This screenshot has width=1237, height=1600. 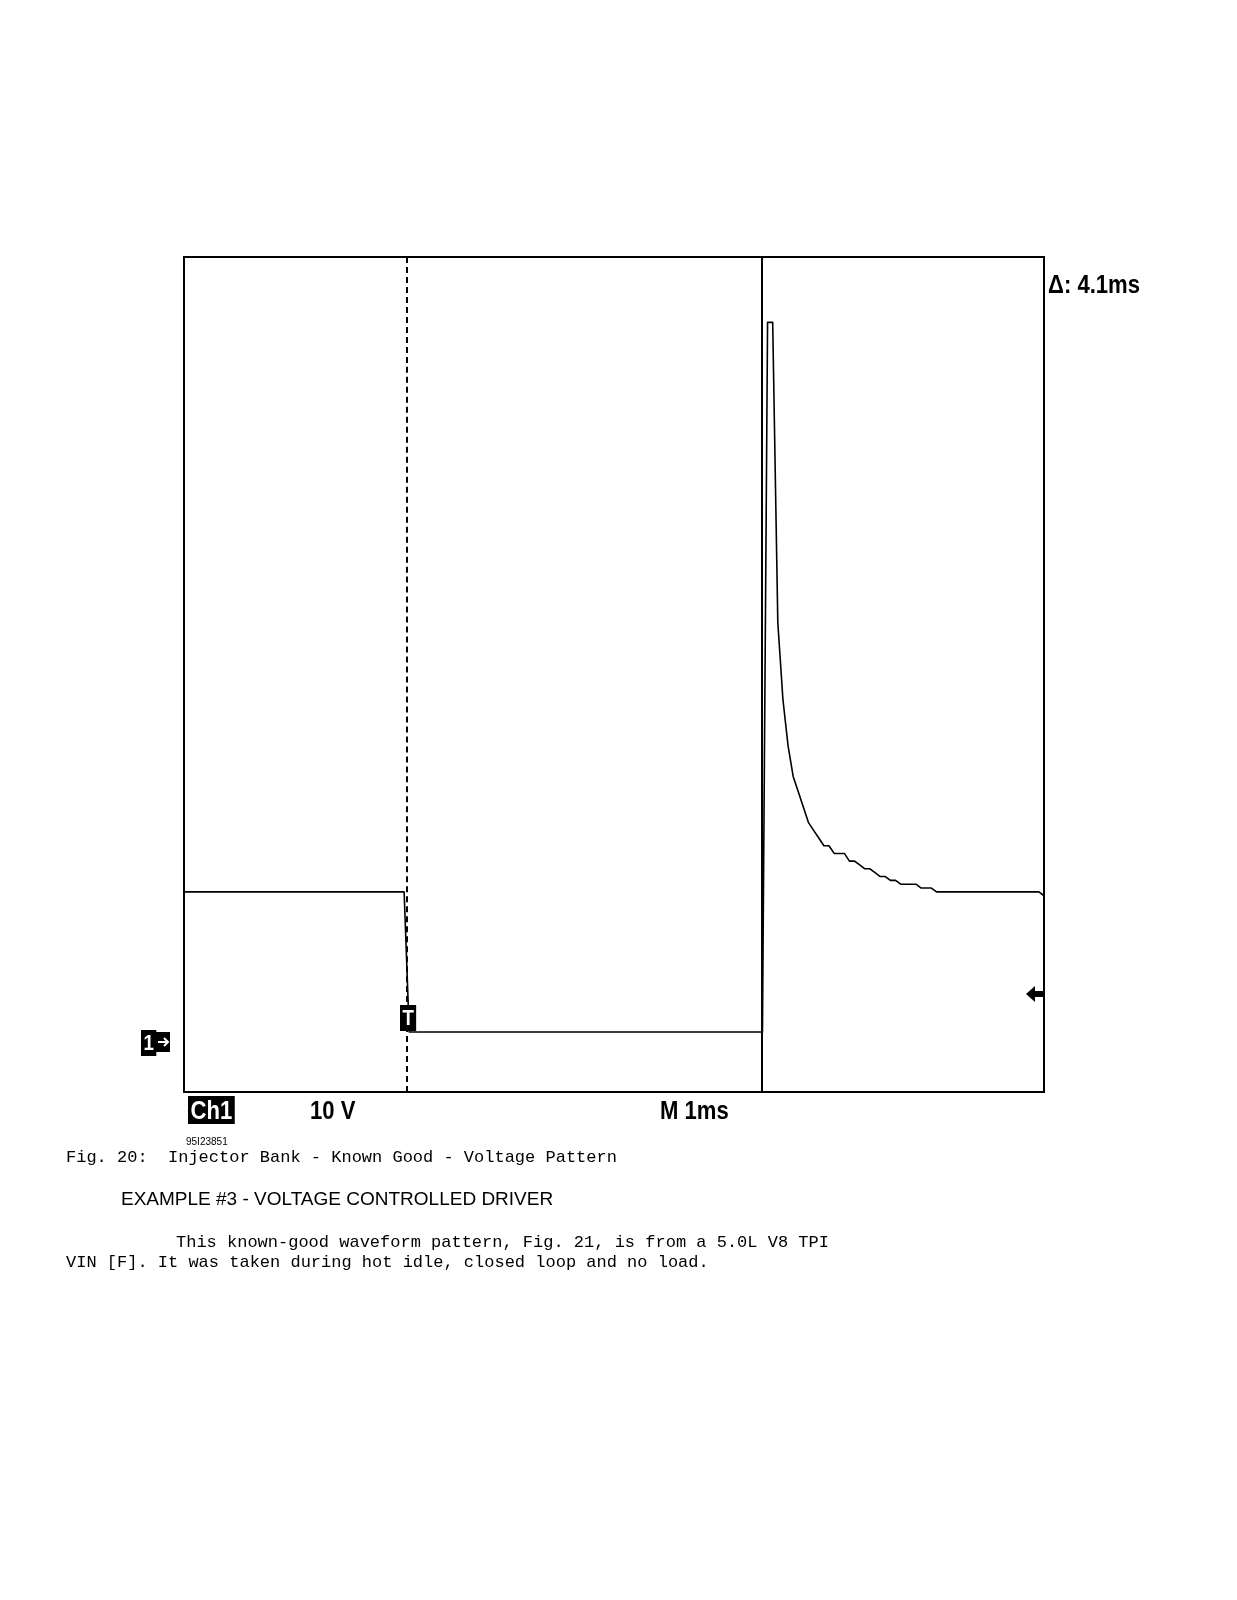 What do you see at coordinates (149, 1043) in the screenshot?
I see `text: 1` at bounding box center [149, 1043].